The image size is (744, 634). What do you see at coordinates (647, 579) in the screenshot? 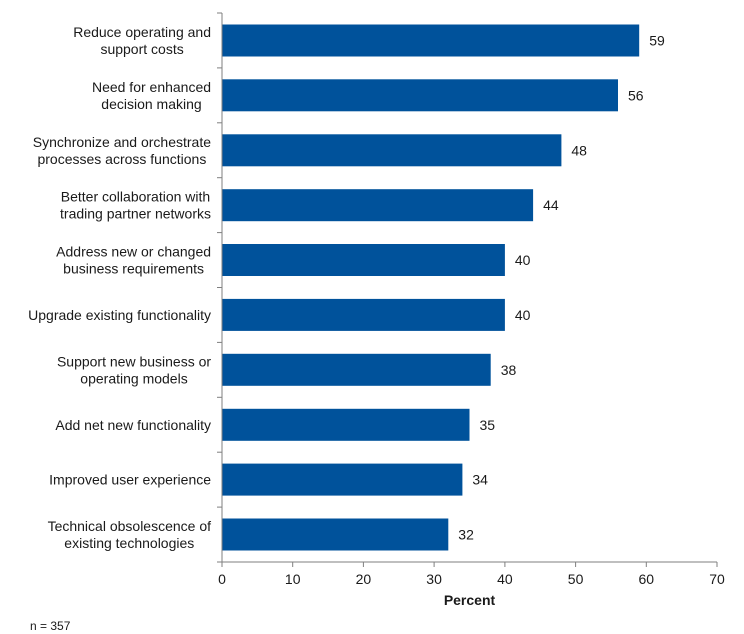
I see `x-tick-label: 60` at bounding box center [647, 579].